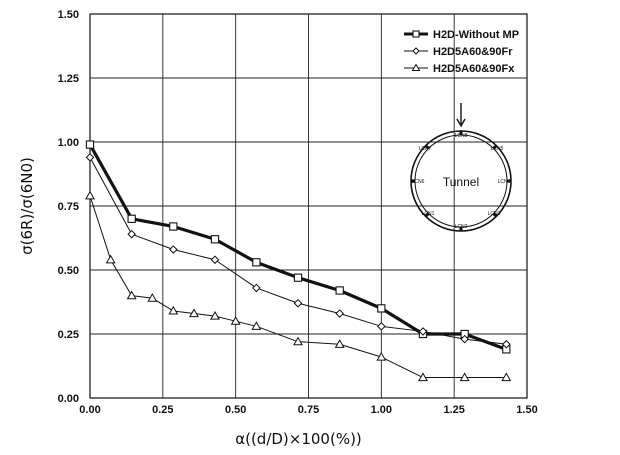 This screenshot has height=455, width=620. I want to click on x-tick-label: 0.75, so click(308, 410).